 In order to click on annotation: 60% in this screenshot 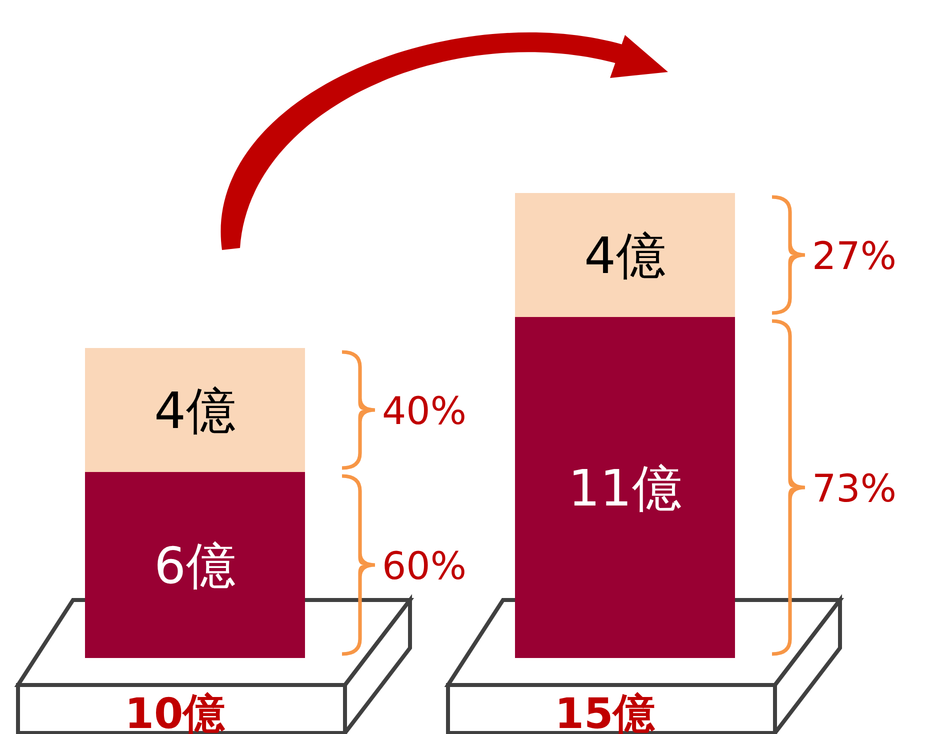, I will do `click(424, 566)`.